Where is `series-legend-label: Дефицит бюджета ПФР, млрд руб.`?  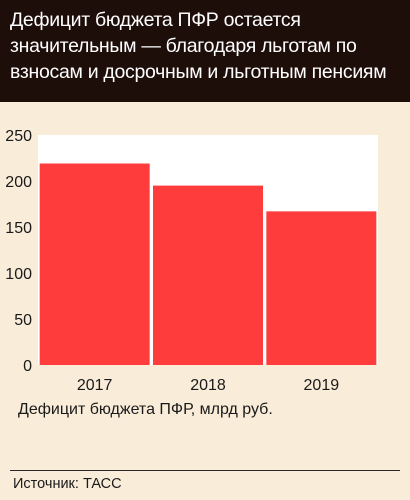
series-legend-label: Дефицит бюджета ПФР, млрд руб. is located at coordinates (145, 409).